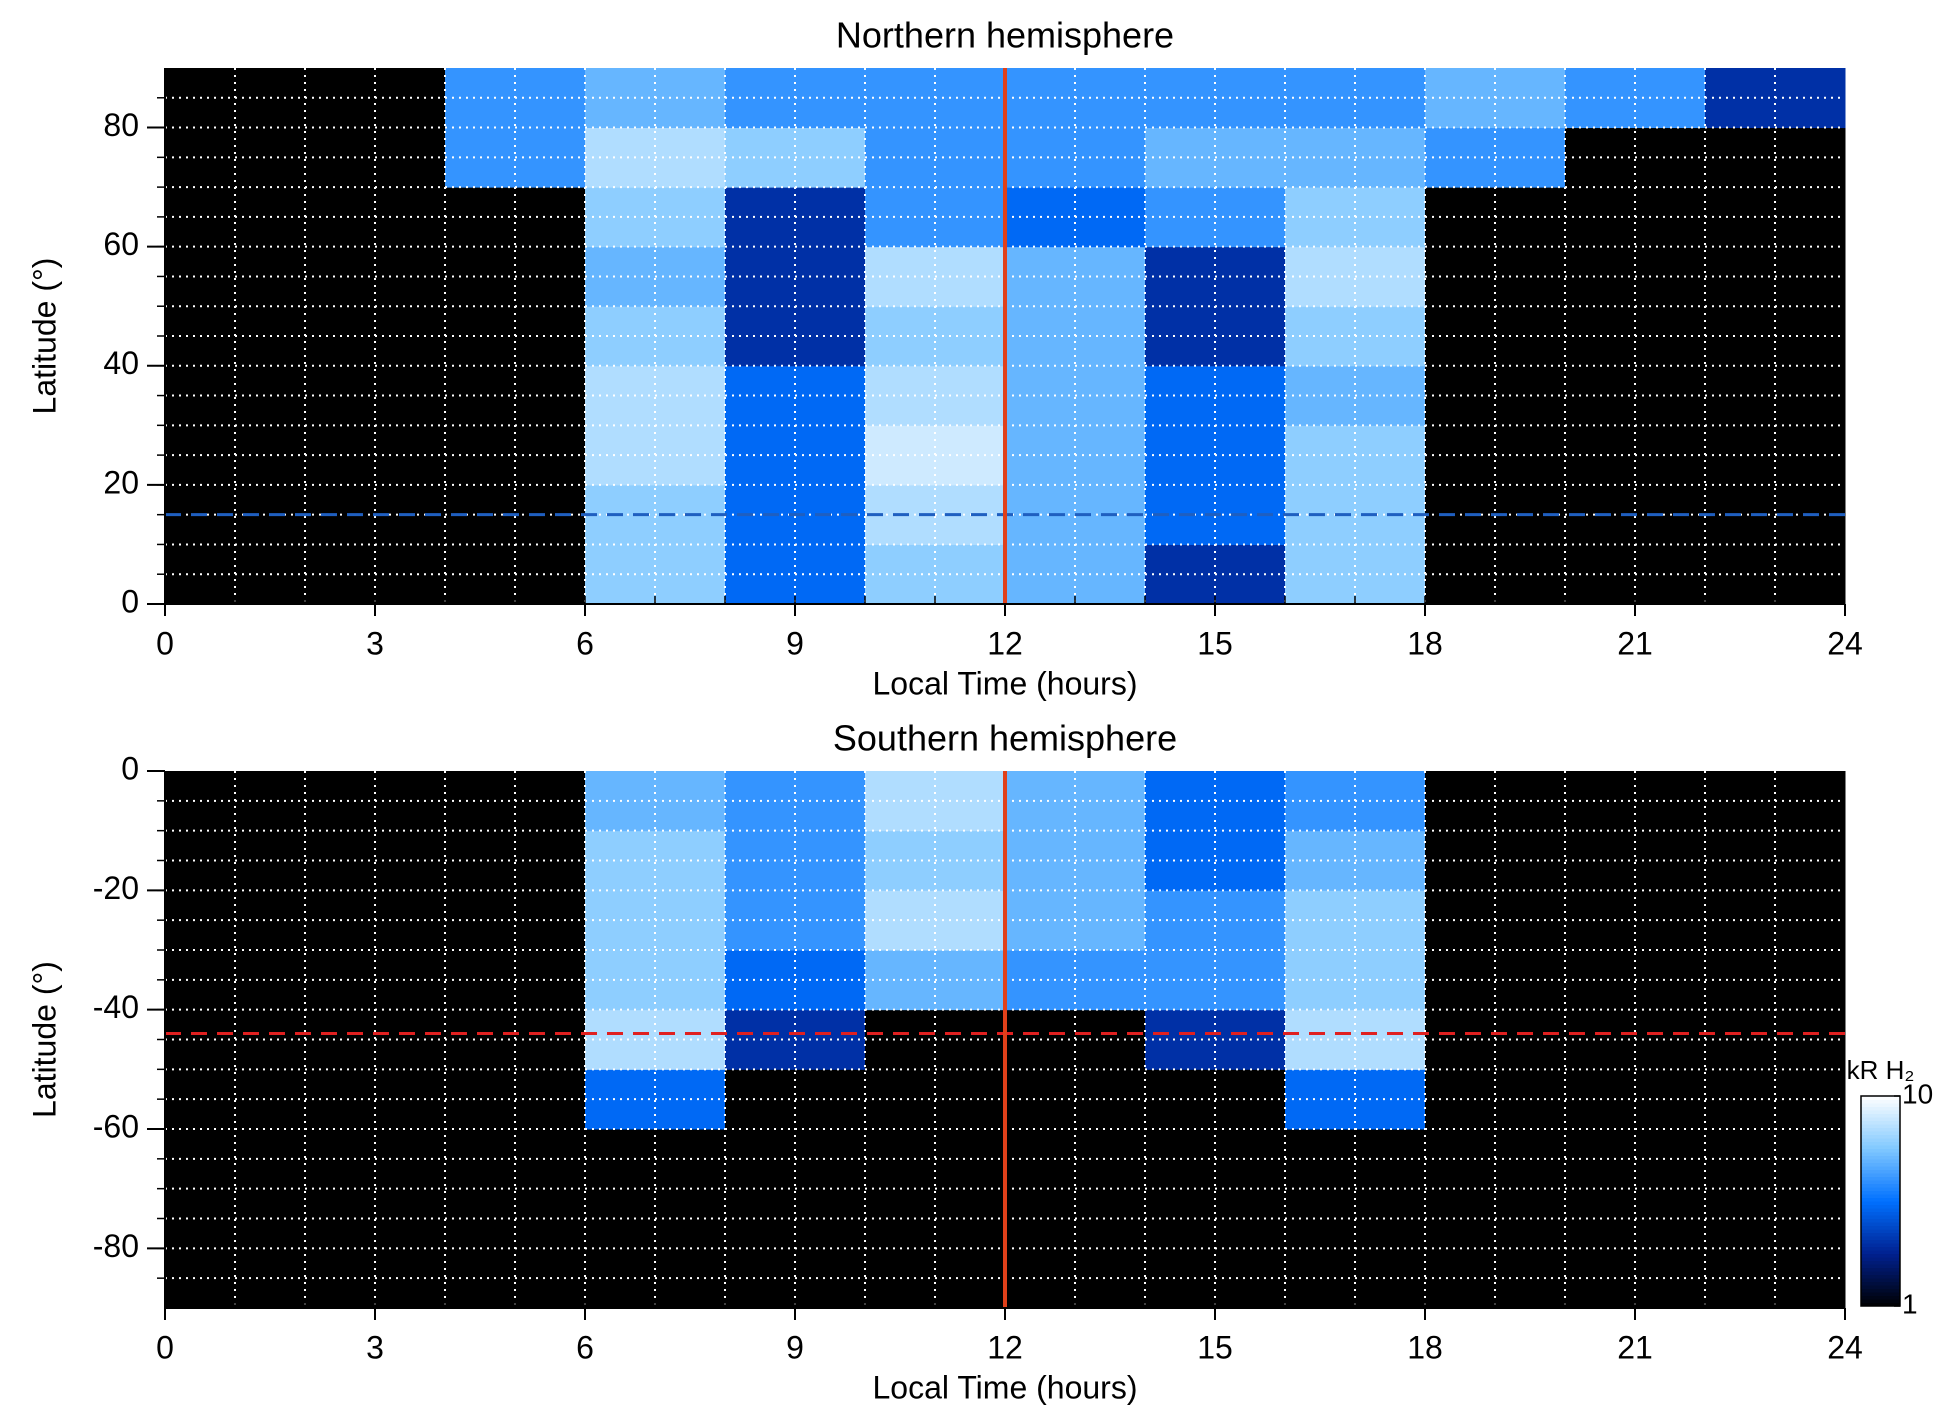 The height and width of the screenshot is (1423, 1950). What do you see at coordinates (116, 1126) in the screenshot?
I see `y-tick-label: -60` at bounding box center [116, 1126].